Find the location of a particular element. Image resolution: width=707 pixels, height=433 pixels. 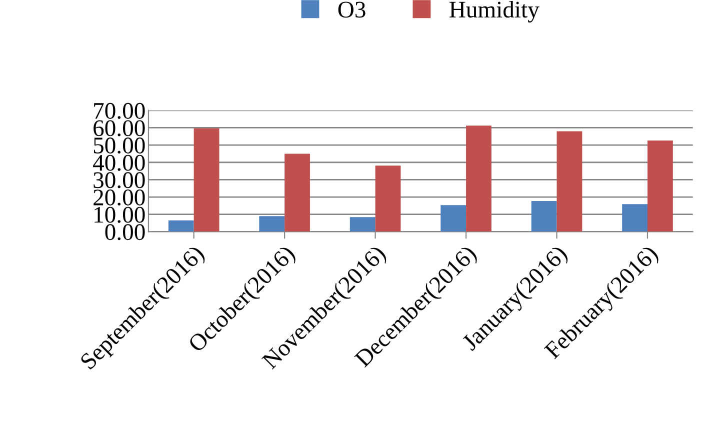

y-tick-label: 40.00 is located at coordinates (119, 162).